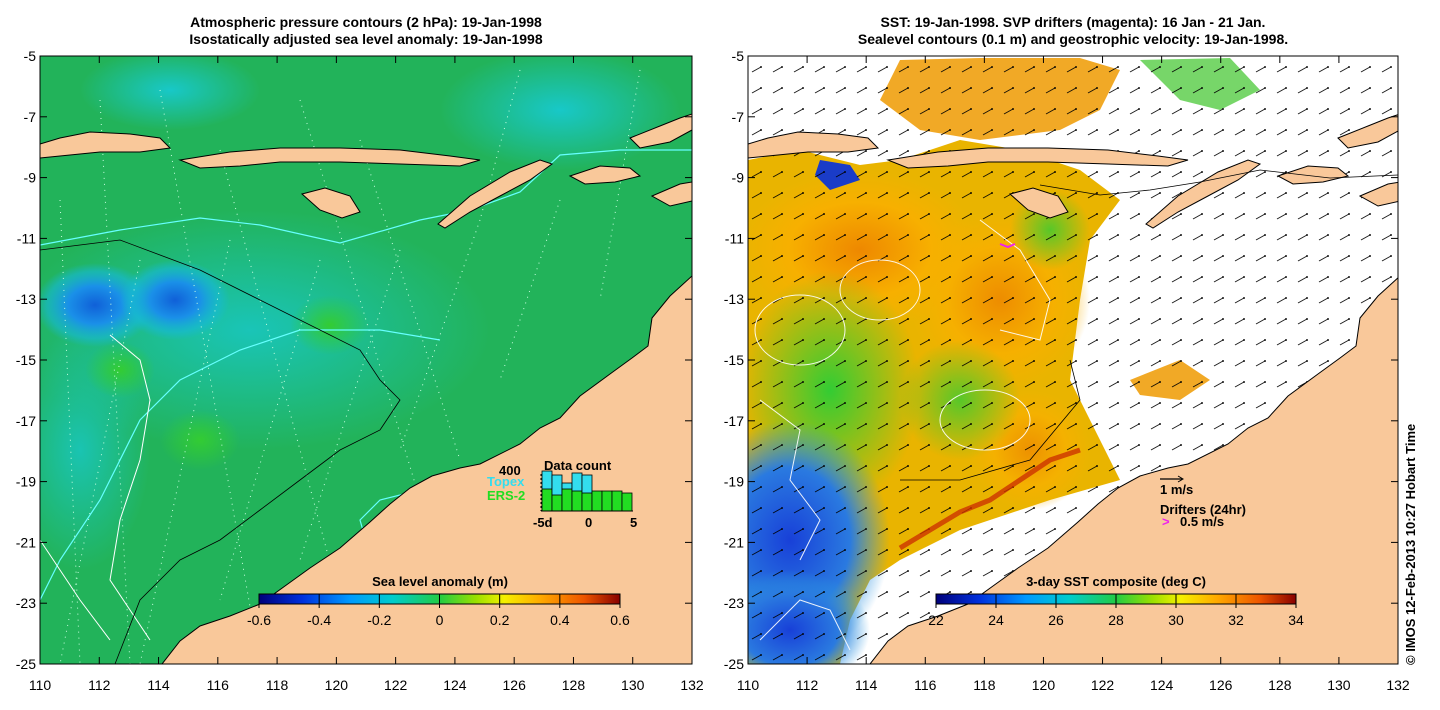 The width and height of the screenshot is (1440, 710). Describe the element at coordinates (925, 685) in the screenshot. I see `right-x-tick-label: 116` at that location.